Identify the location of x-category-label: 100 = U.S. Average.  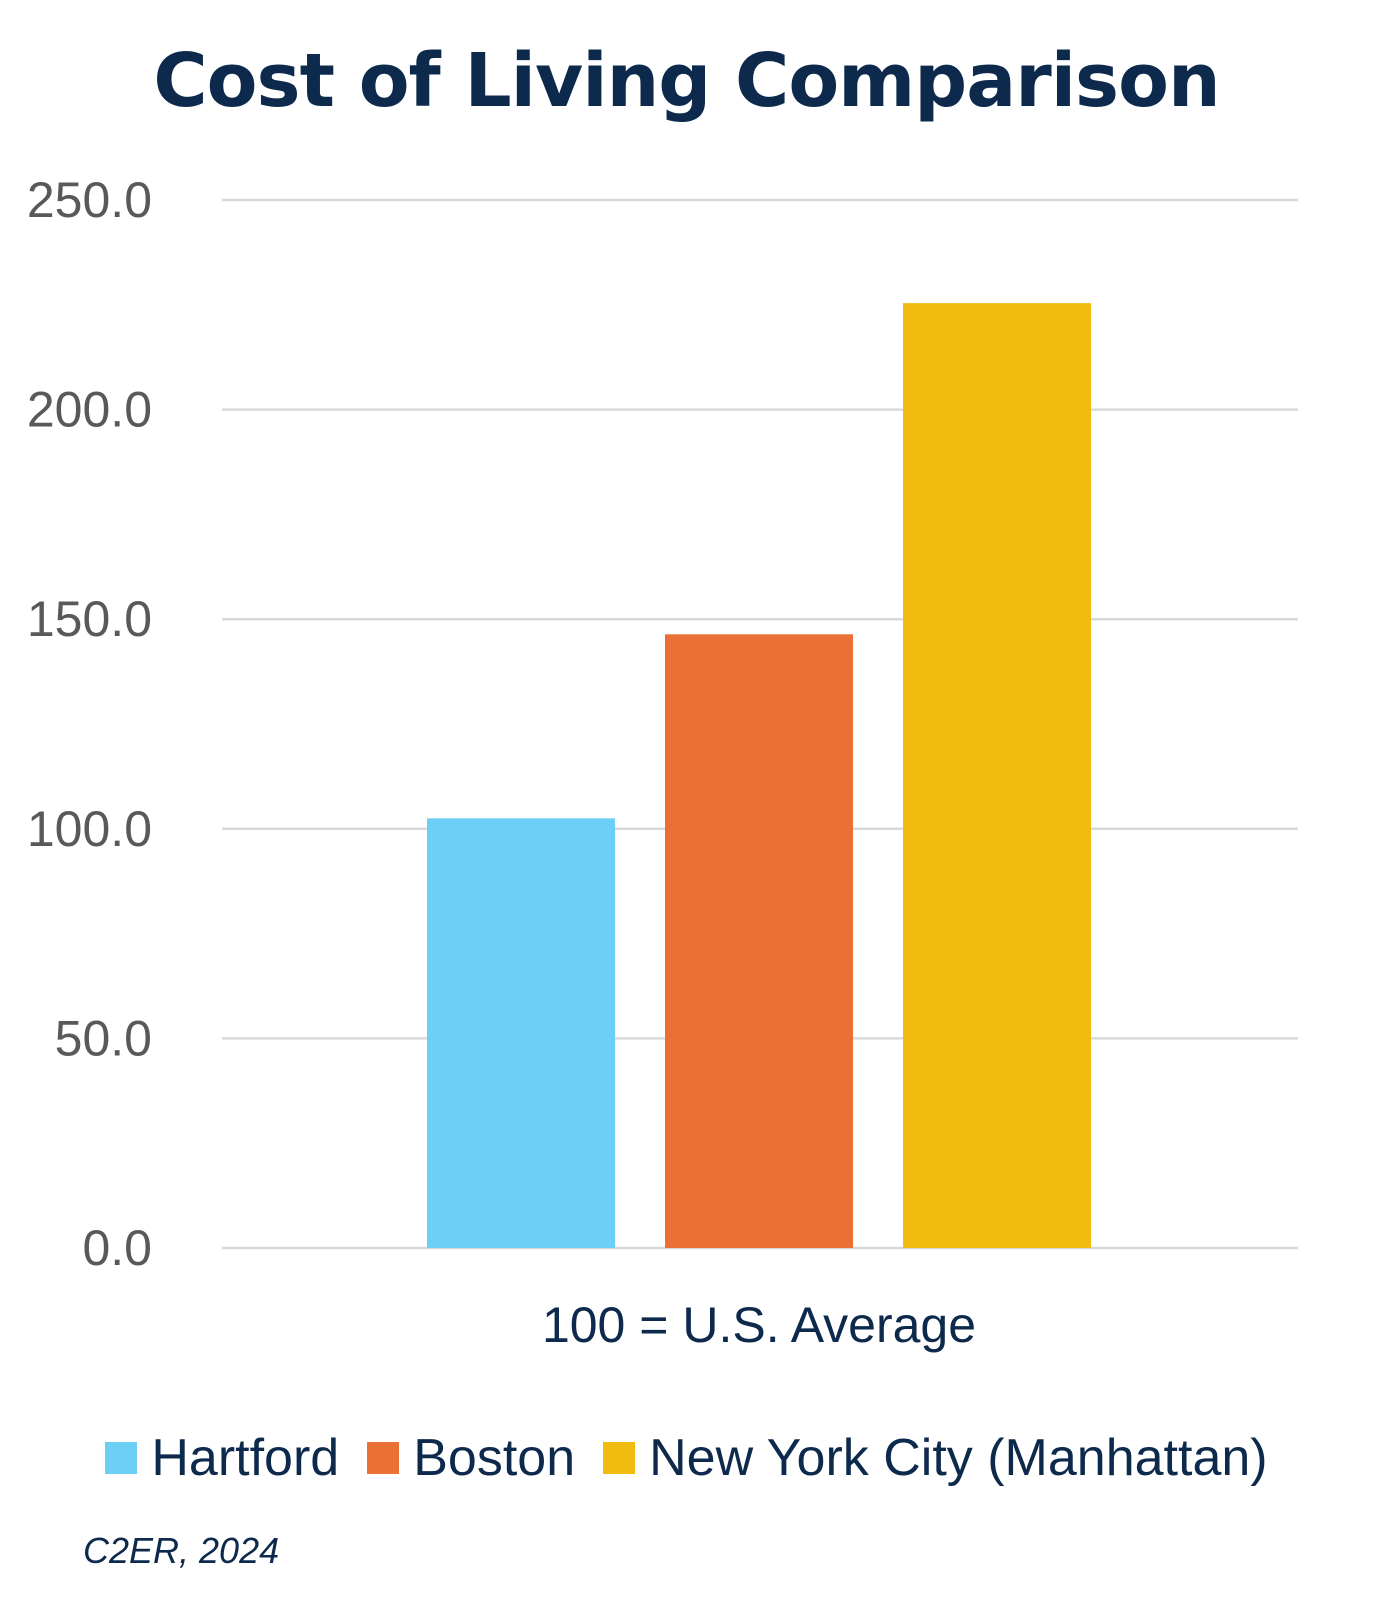
(759, 1325).